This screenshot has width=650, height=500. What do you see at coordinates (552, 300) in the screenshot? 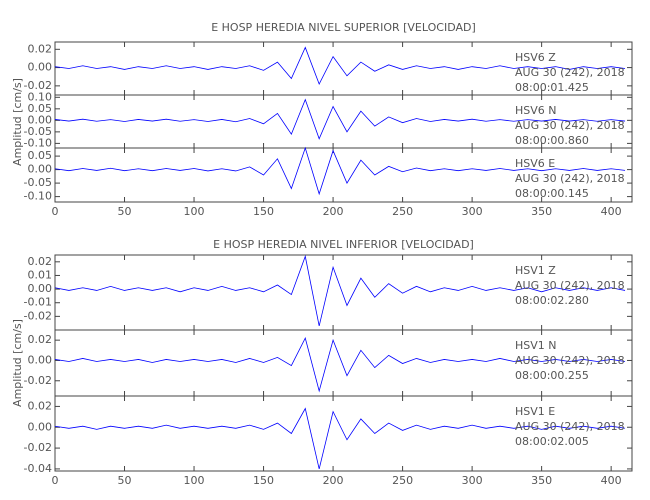
I see `time-label: 08:00:02.280` at bounding box center [552, 300].